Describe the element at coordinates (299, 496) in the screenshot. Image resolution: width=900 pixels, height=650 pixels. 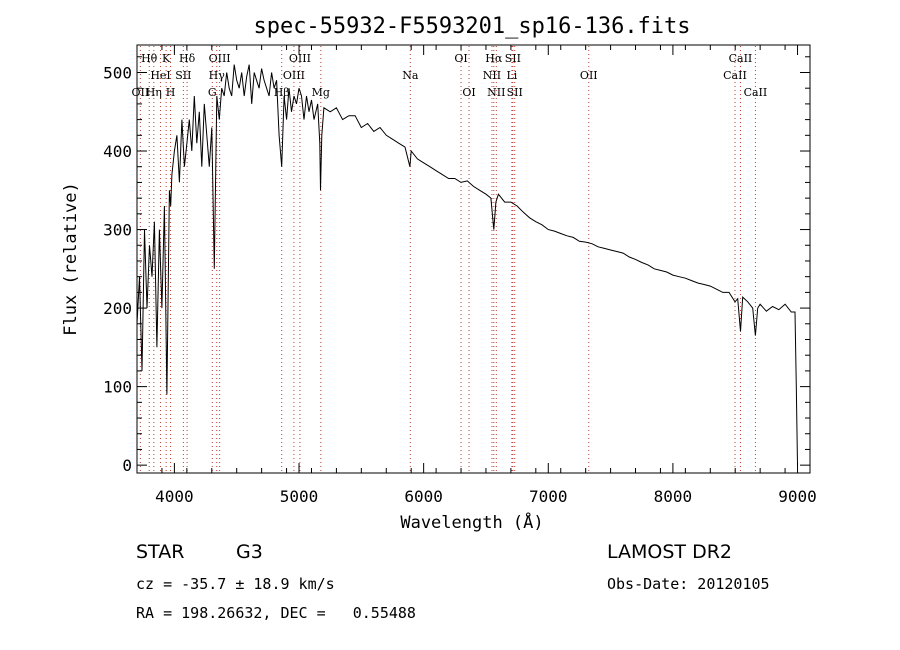
I see `x-tick-label: 5000` at that location.